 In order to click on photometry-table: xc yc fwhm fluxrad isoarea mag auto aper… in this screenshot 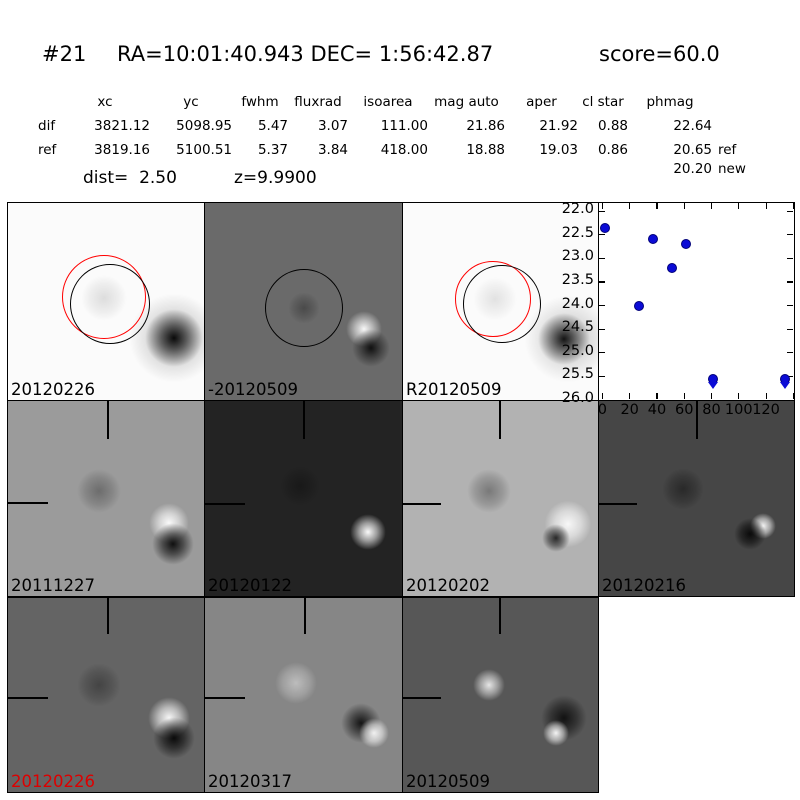, I will do `click(395, 126)`.